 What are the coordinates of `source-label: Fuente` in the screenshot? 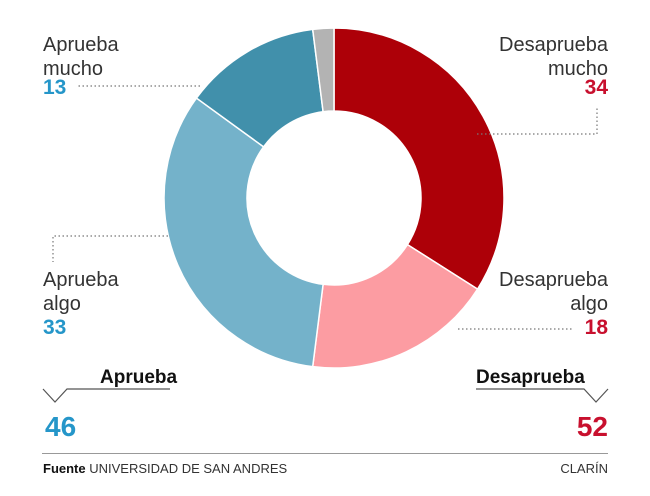 It's located at (64, 468).